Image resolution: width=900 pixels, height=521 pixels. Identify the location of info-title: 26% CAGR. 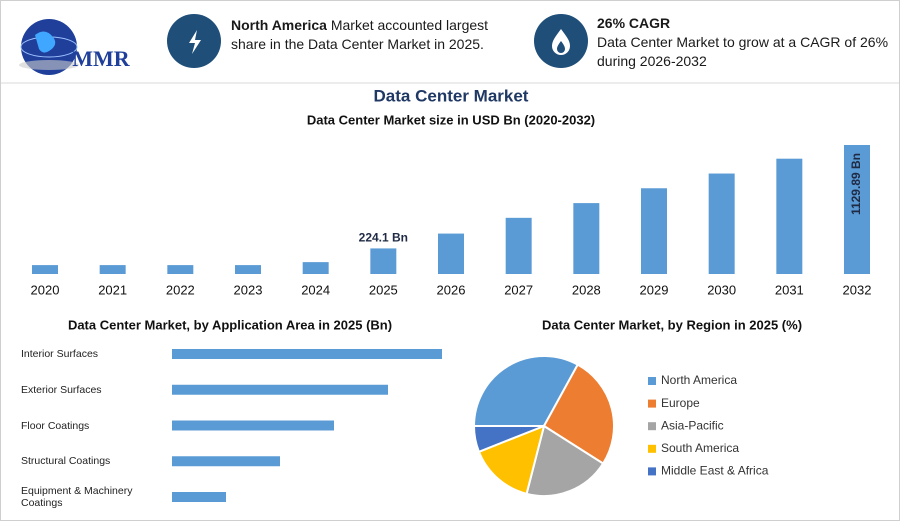
(634, 23).